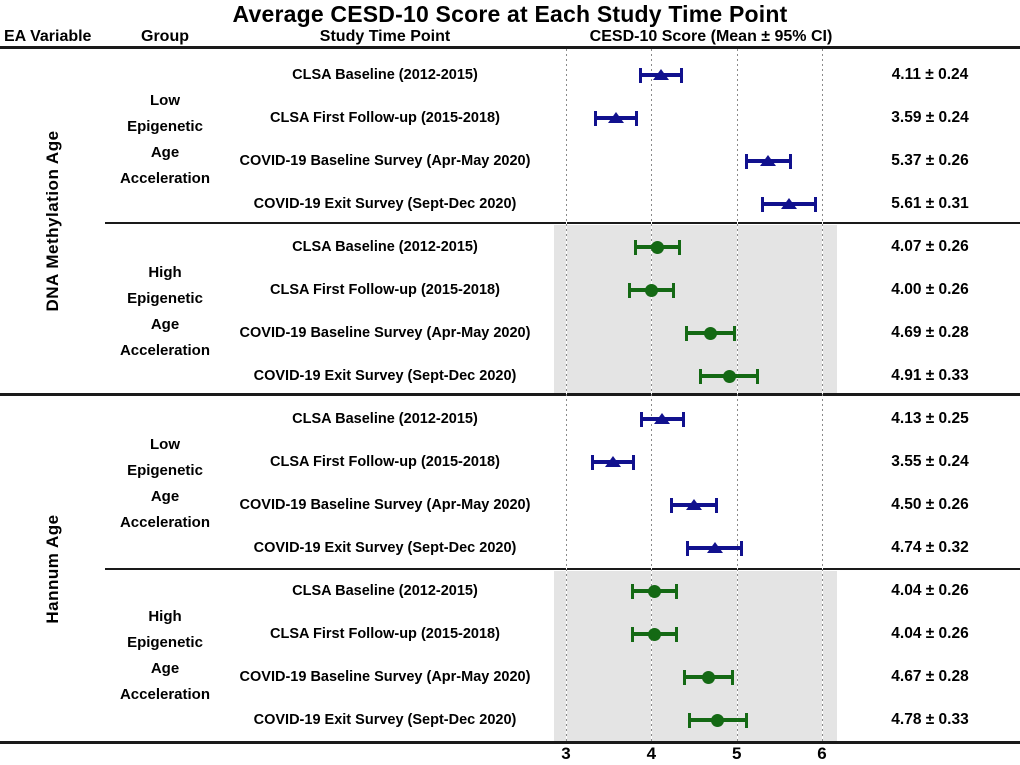 The width and height of the screenshot is (1020, 765). What do you see at coordinates (165, 484) in the screenshot?
I see `group-label: Low Epigenetic Age Acceleration` at bounding box center [165, 484].